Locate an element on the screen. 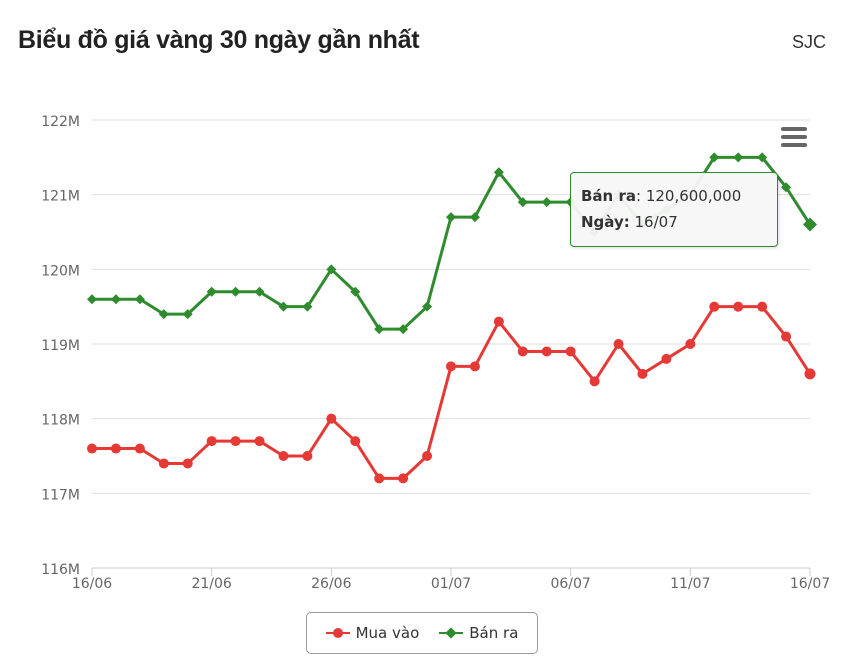  y-tick-label: 121M is located at coordinates (60, 197).